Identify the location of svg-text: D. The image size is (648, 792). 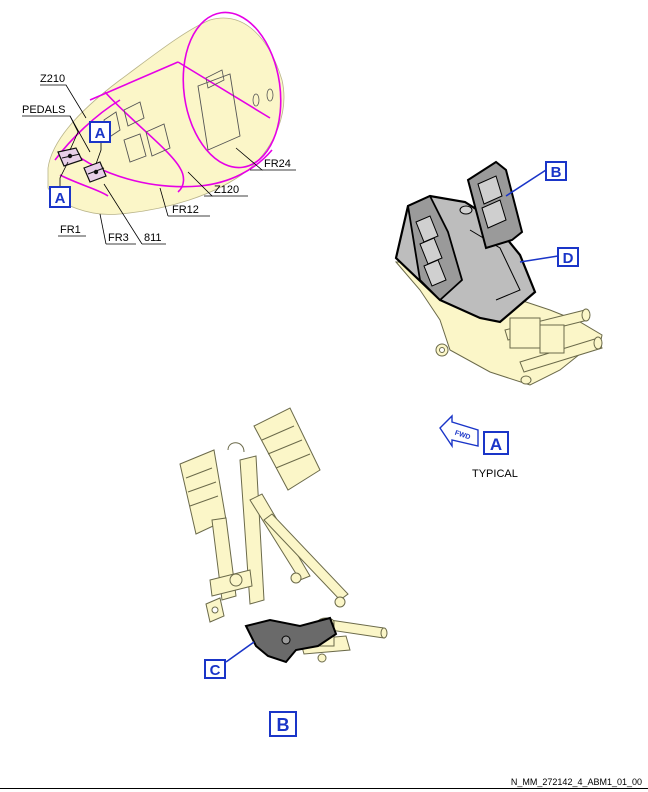
(568, 258).